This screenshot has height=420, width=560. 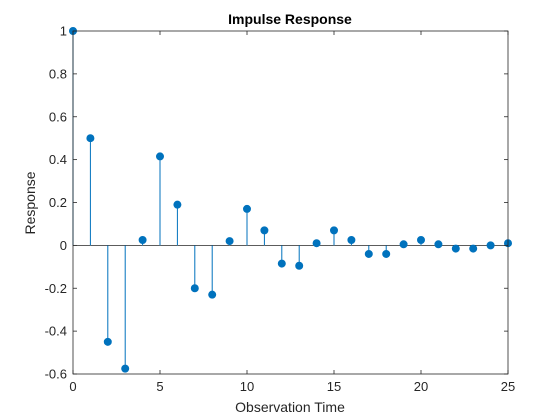 I want to click on x-tick-label-5: 25, so click(x=508, y=386).